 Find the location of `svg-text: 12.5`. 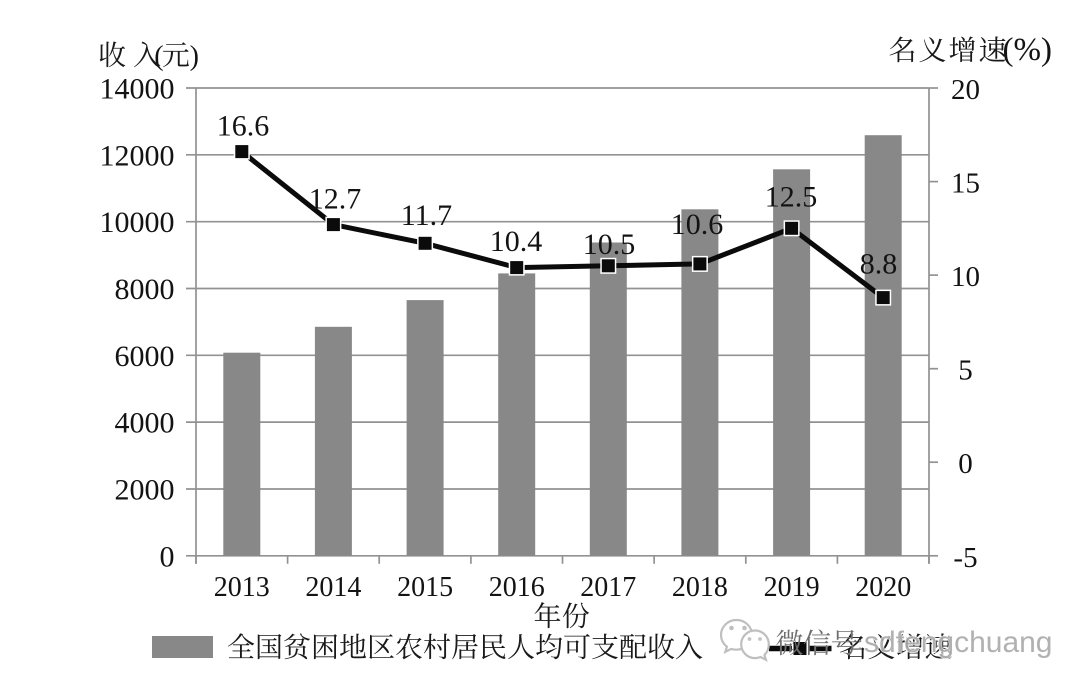

svg-text: 12.5 is located at coordinates (791, 197).